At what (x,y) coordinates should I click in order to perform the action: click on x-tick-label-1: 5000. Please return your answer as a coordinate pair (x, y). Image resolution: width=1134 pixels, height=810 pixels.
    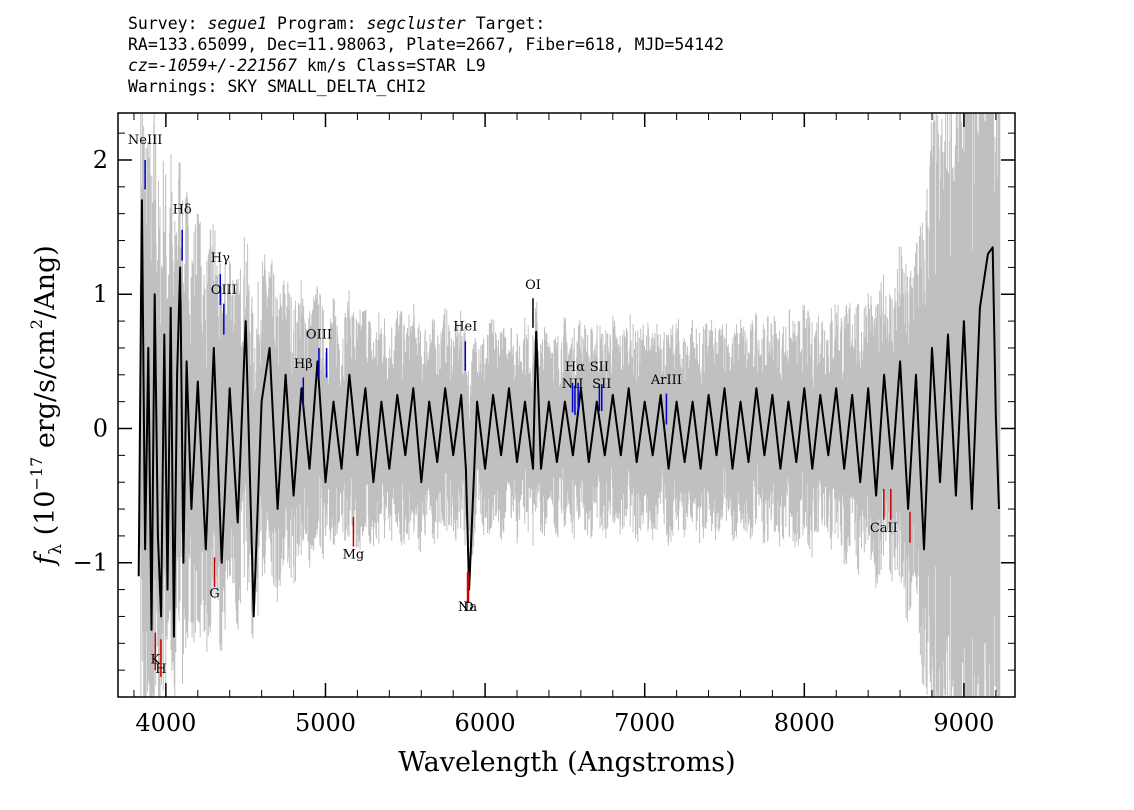
    Looking at the image, I should click on (325, 723).